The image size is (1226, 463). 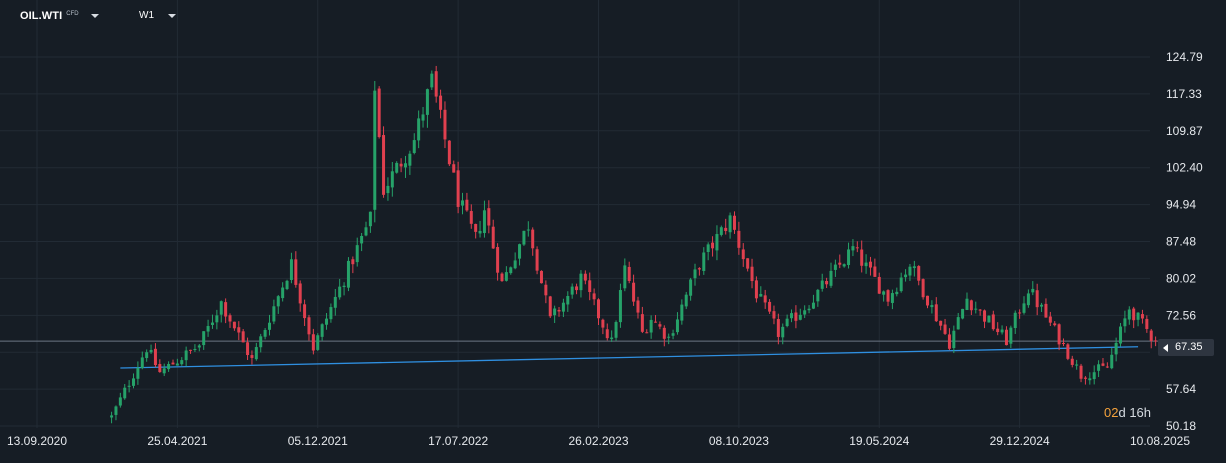 What do you see at coordinates (157, 15) in the screenshot?
I see `timeframe-selector: W1` at bounding box center [157, 15].